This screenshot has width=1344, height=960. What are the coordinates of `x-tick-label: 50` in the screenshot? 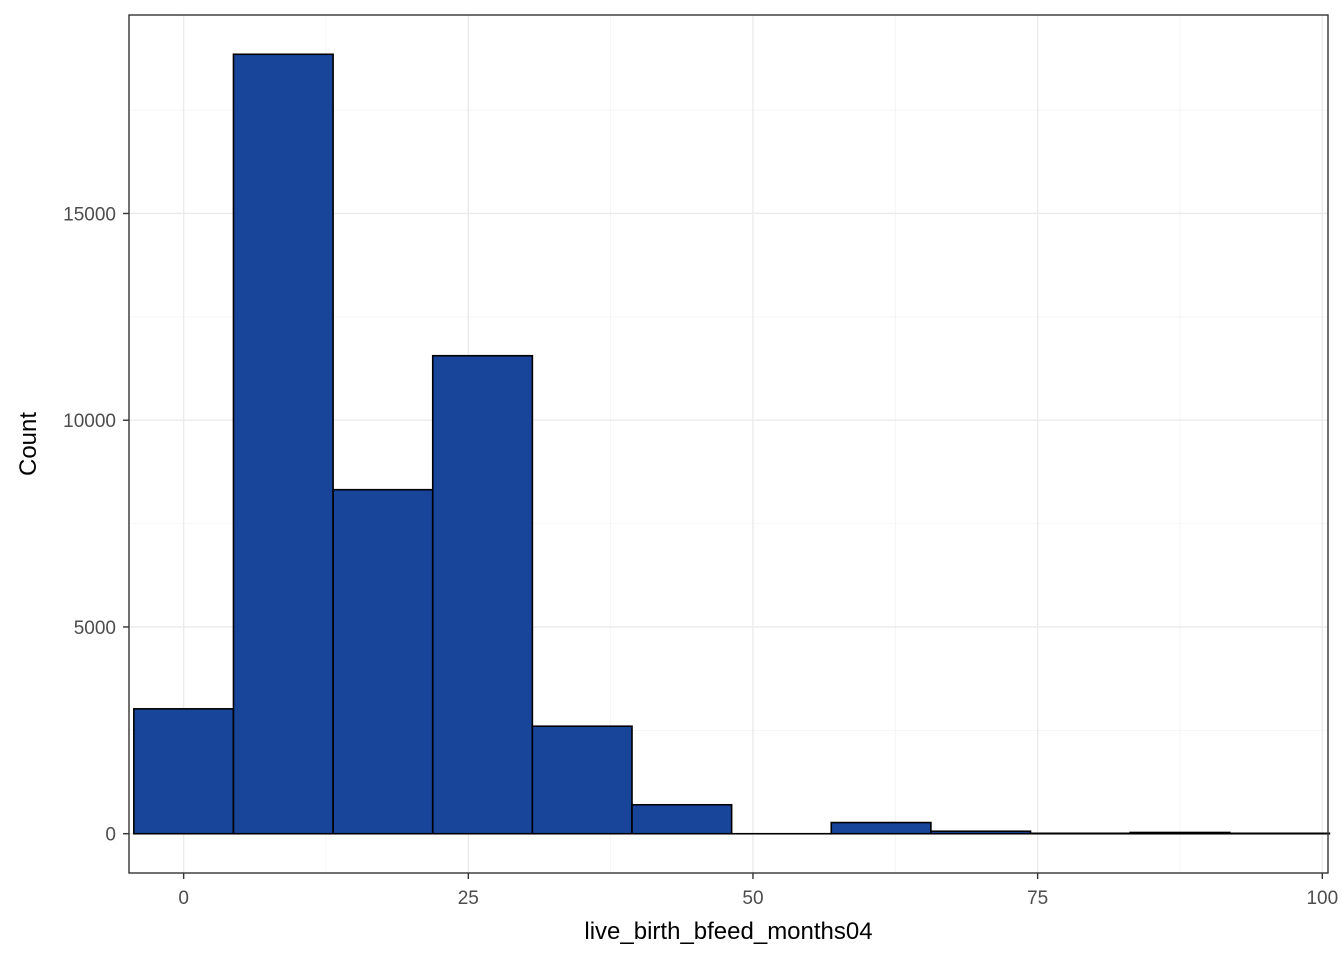 It's located at (752, 898).